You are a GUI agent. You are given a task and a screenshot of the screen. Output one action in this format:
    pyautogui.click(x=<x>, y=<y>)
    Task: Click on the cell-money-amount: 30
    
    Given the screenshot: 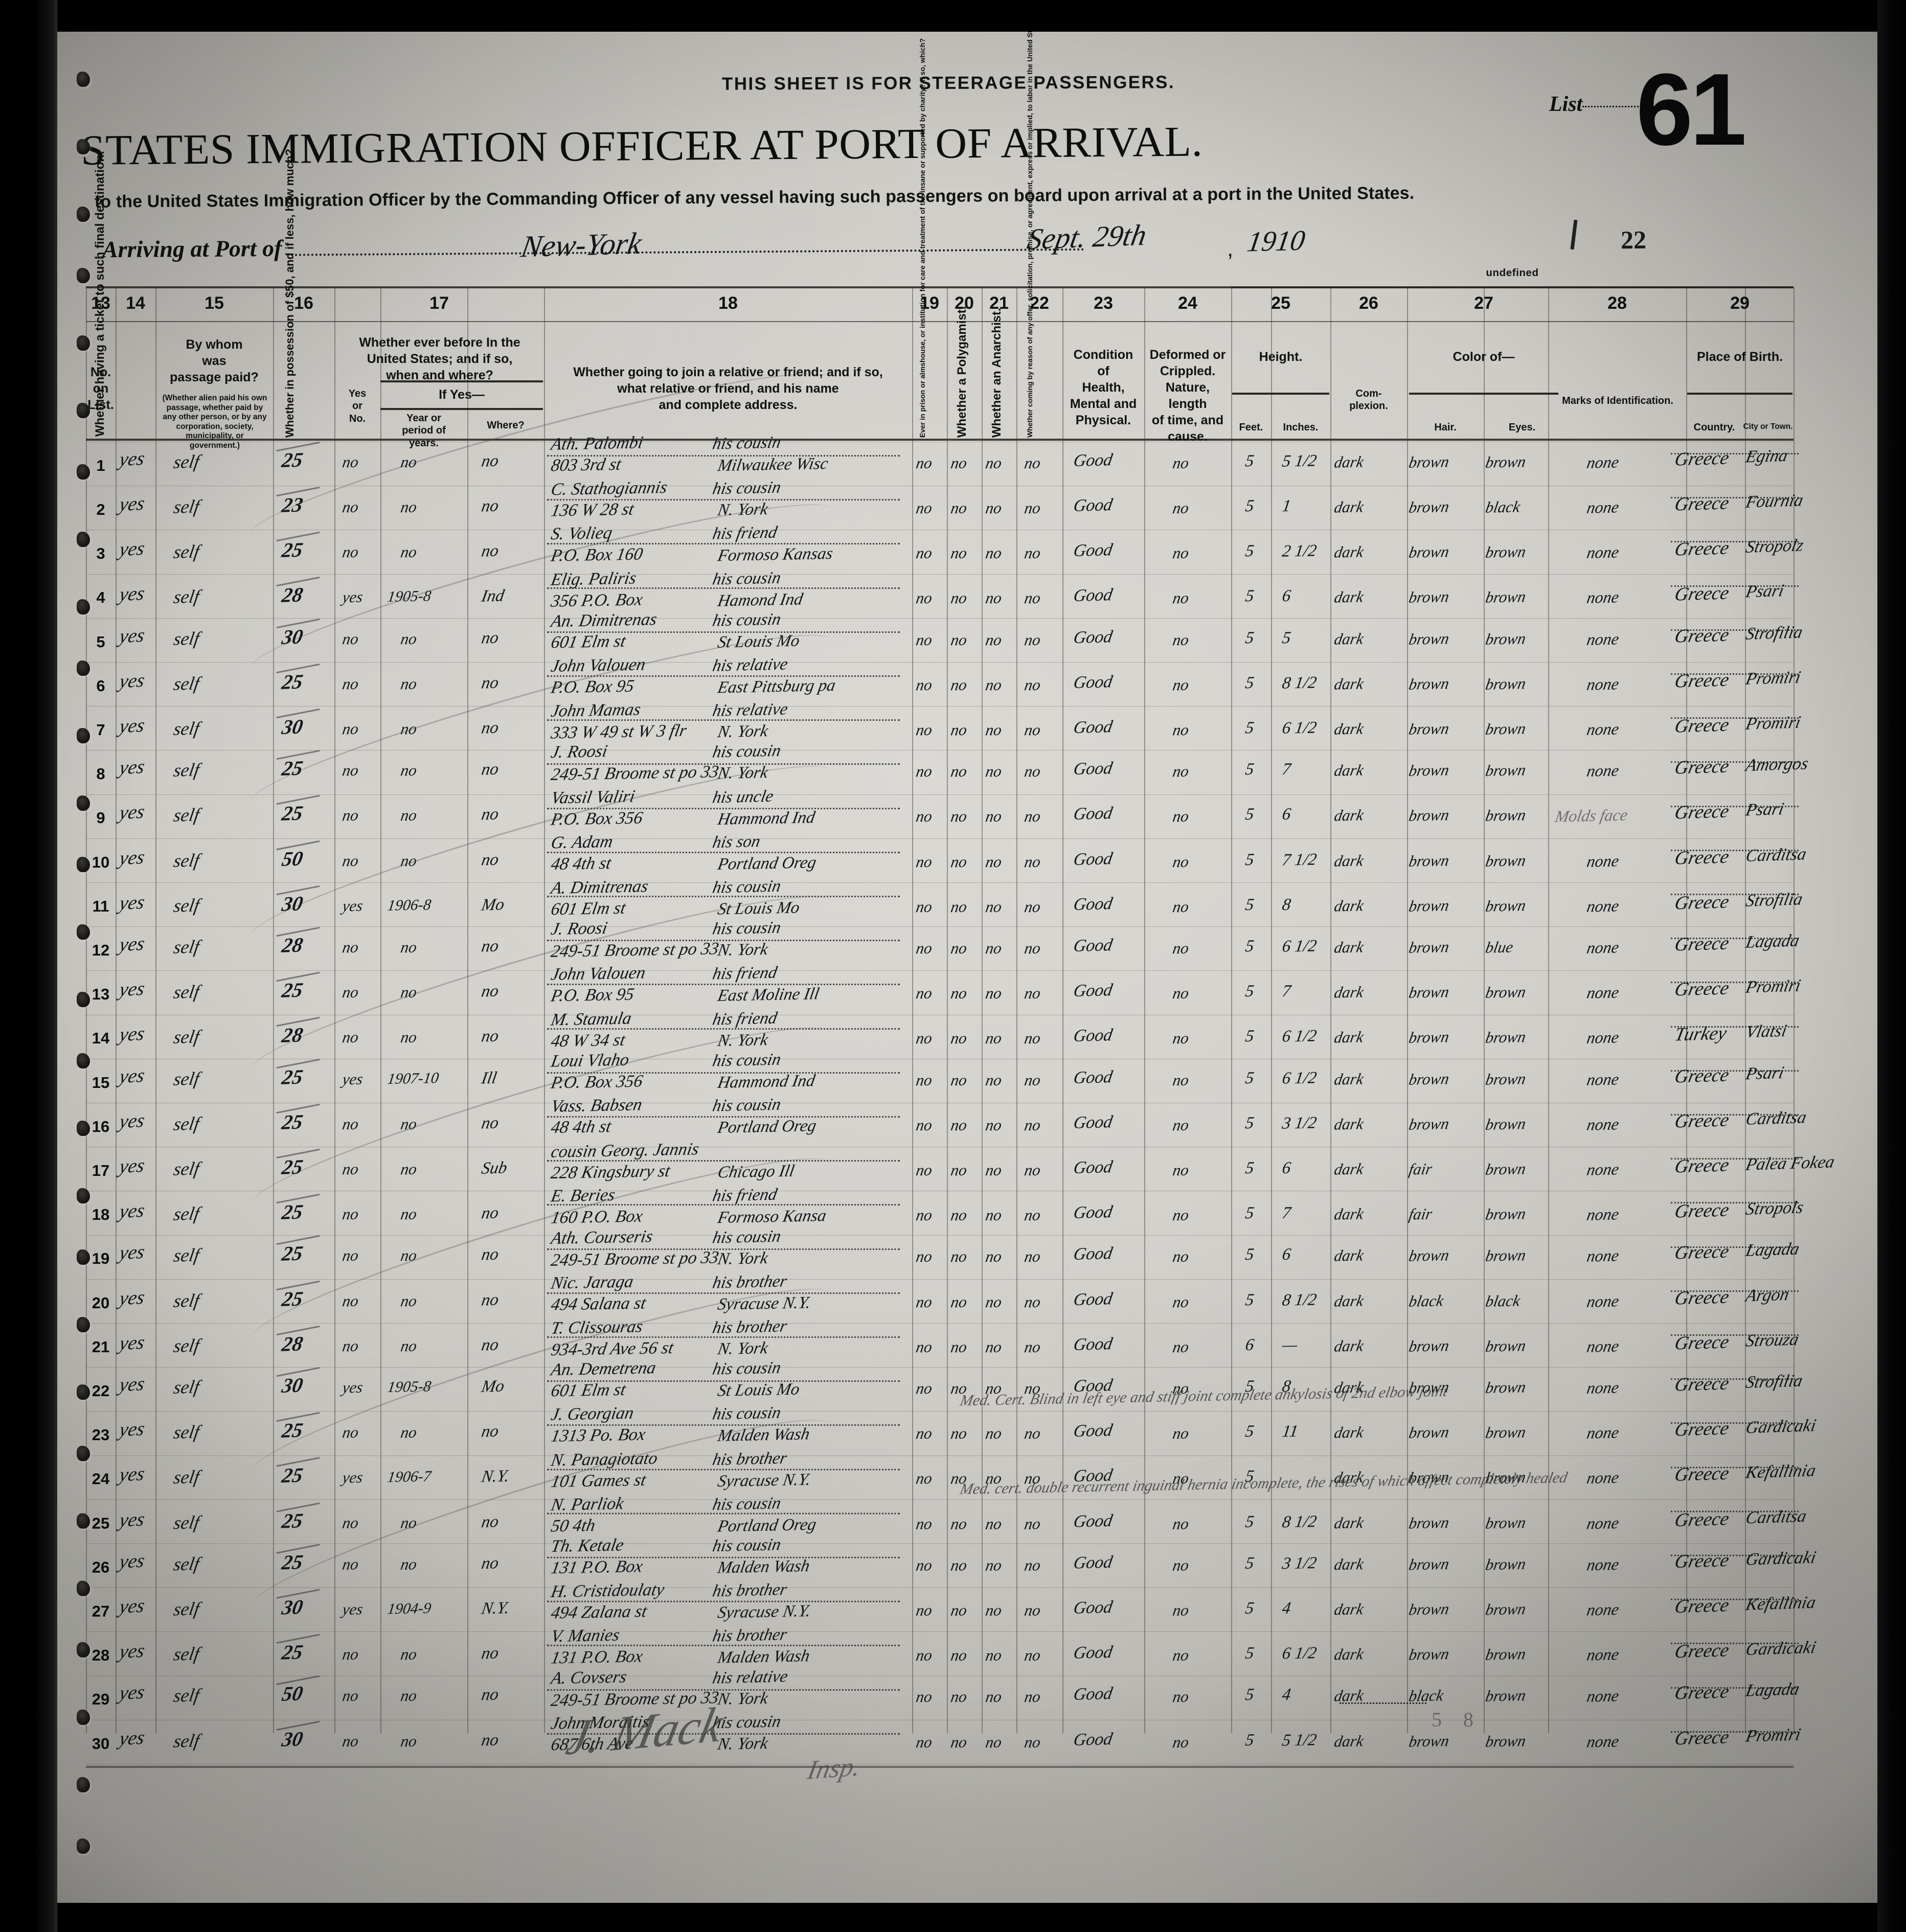 What is the action you would take?
    pyautogui.click(x=292, y=727)
    